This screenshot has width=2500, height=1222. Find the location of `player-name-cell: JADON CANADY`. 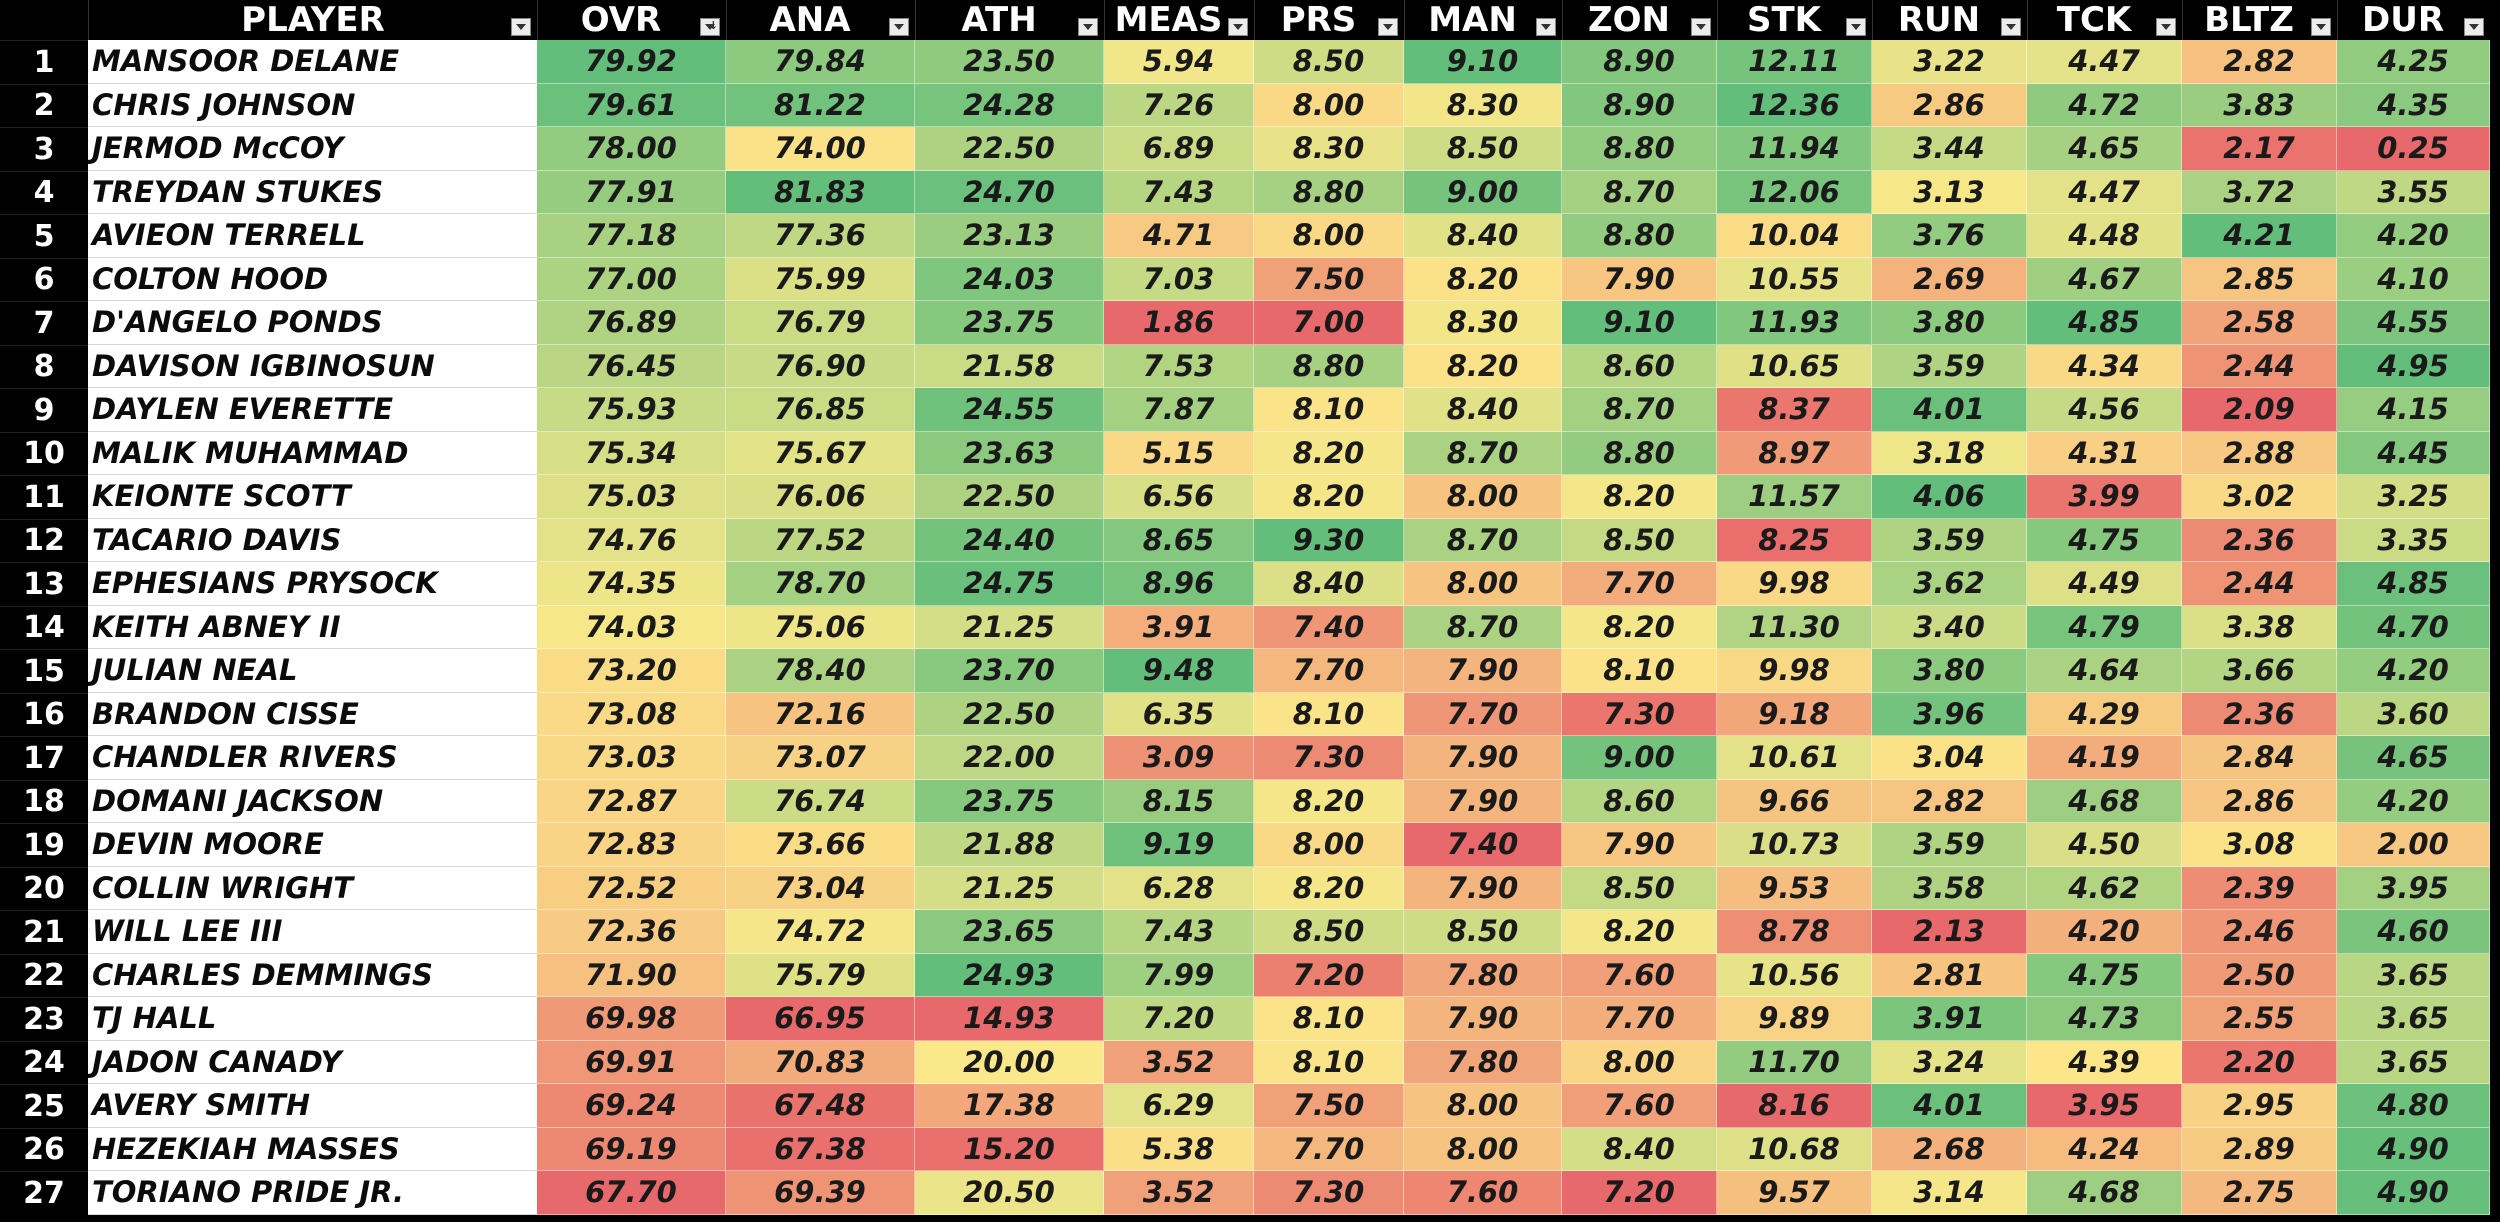

player-name-cell: JADON CANADY is located at coordinates (312, 1062).